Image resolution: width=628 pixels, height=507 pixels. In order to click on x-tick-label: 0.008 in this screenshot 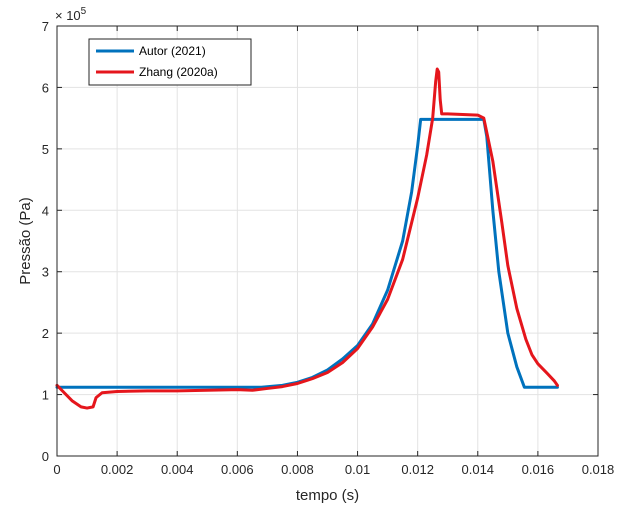, I will do `click(297, 469)`.